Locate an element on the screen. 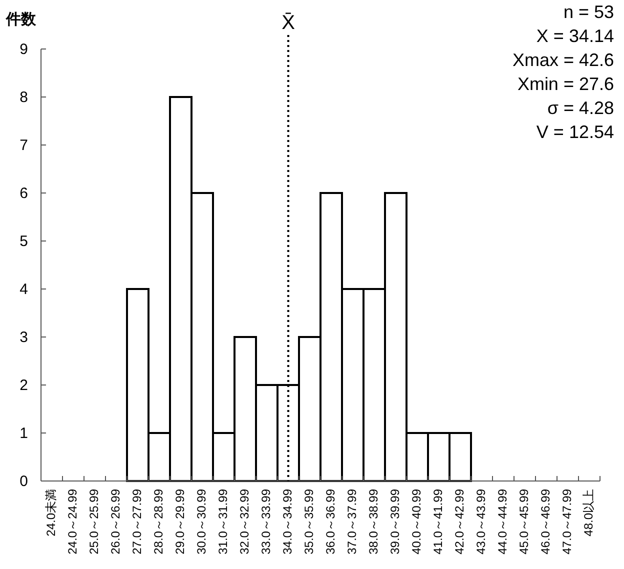  y-tick-label: 4 is located at coordinates (24, 289).